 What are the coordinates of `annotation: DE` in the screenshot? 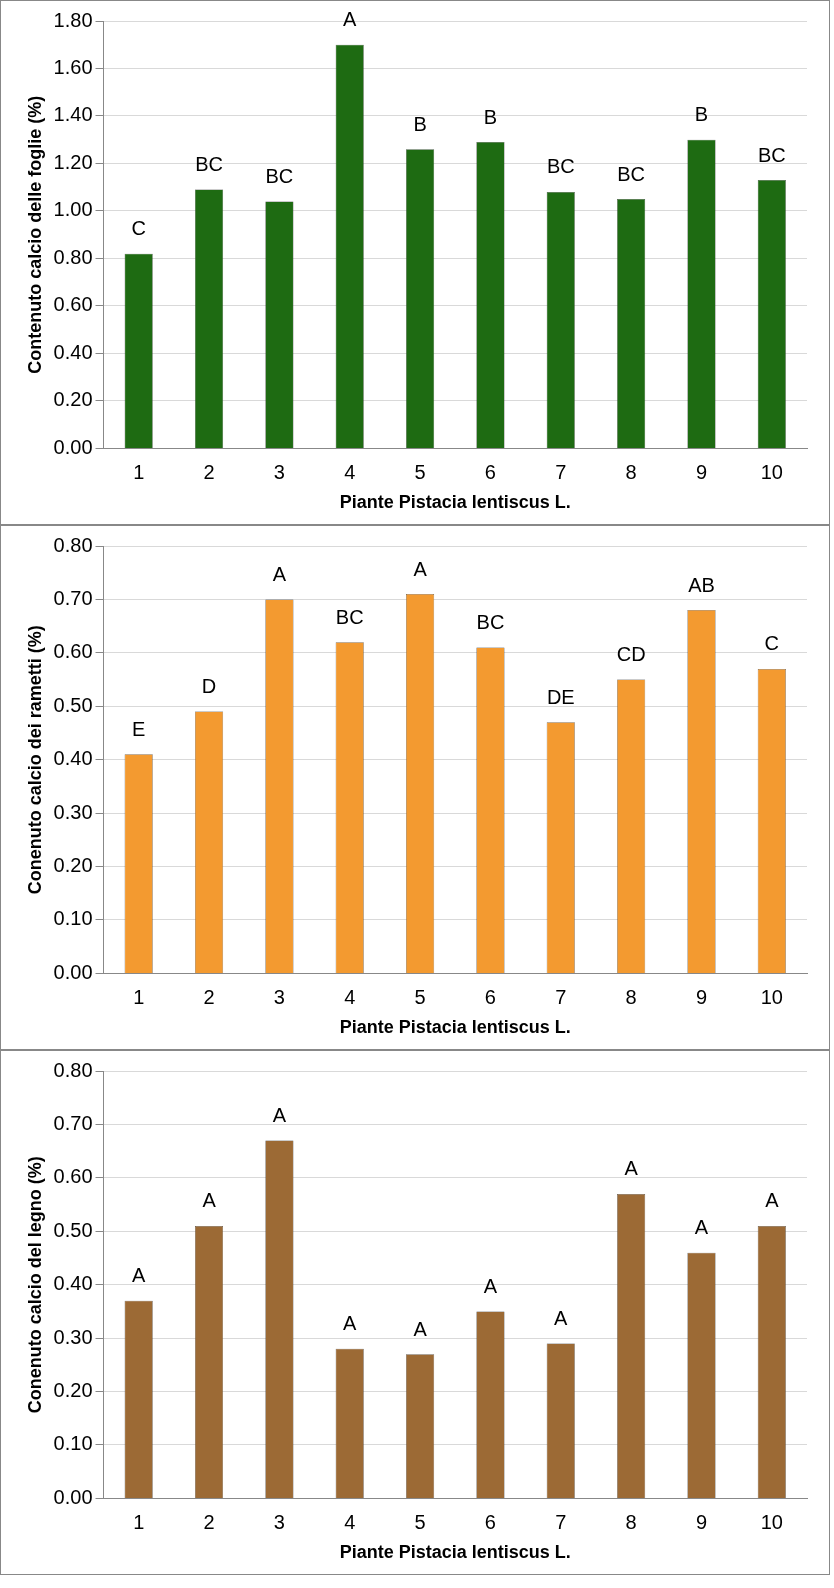 It's located at (560, 696).